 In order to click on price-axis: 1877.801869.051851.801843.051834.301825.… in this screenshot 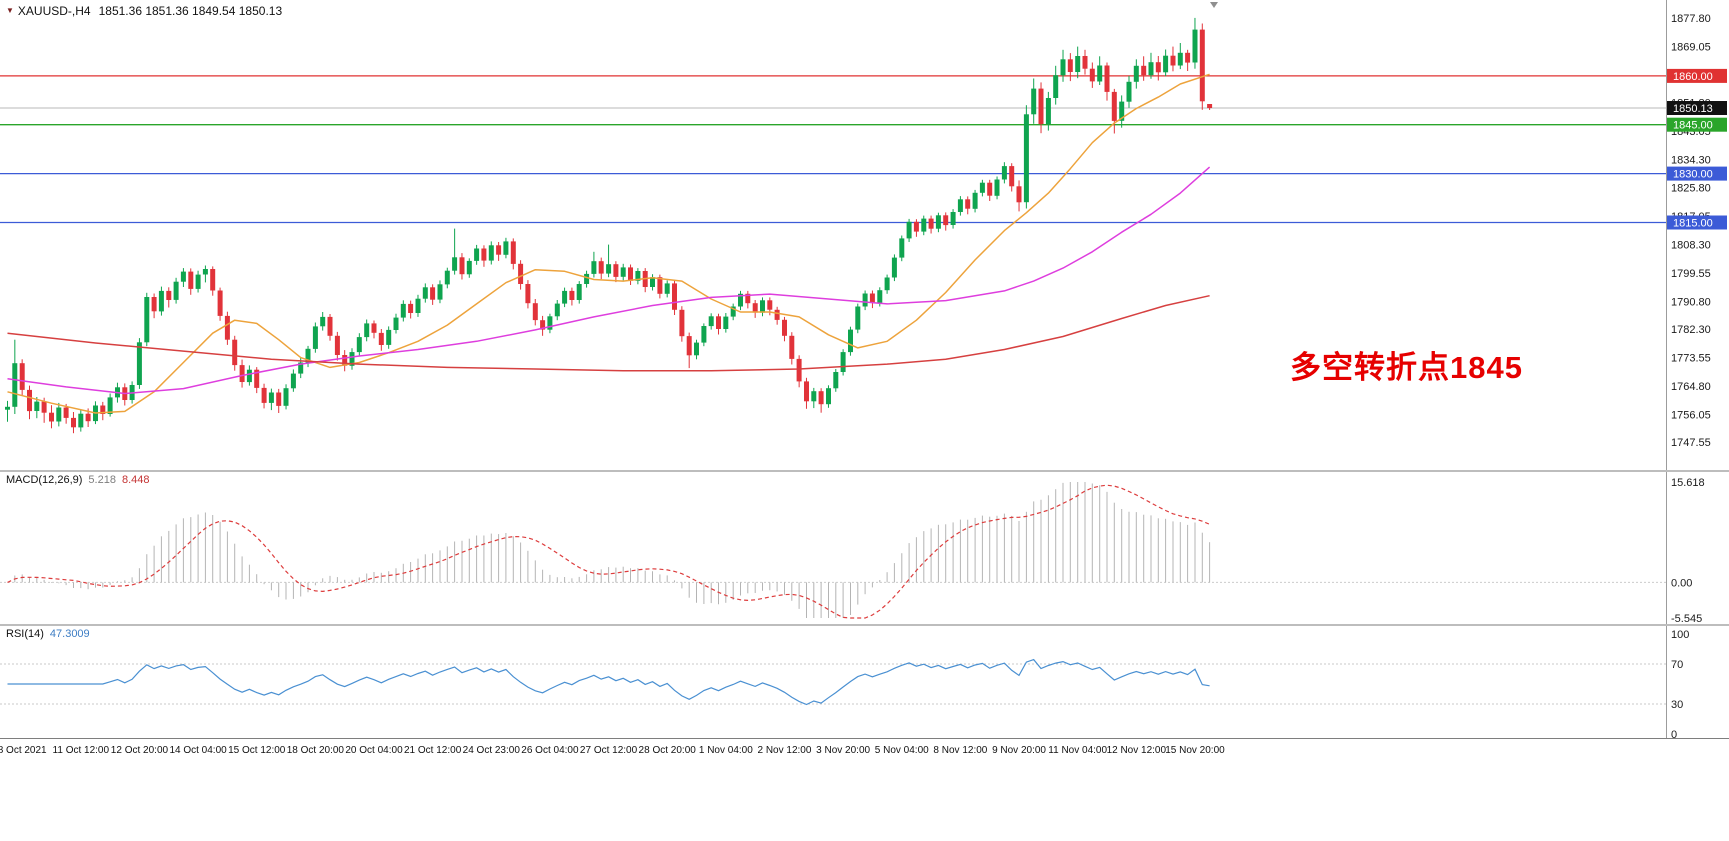, I will do `click(1697, 235)`.